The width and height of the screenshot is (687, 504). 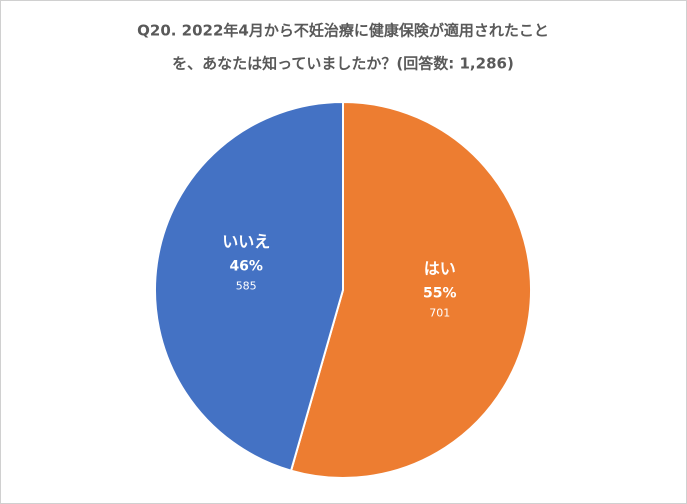 I want to click on chart-title: を、あなたは知っていましたか？(回答数: 1,286), so click(x=343, y=64).